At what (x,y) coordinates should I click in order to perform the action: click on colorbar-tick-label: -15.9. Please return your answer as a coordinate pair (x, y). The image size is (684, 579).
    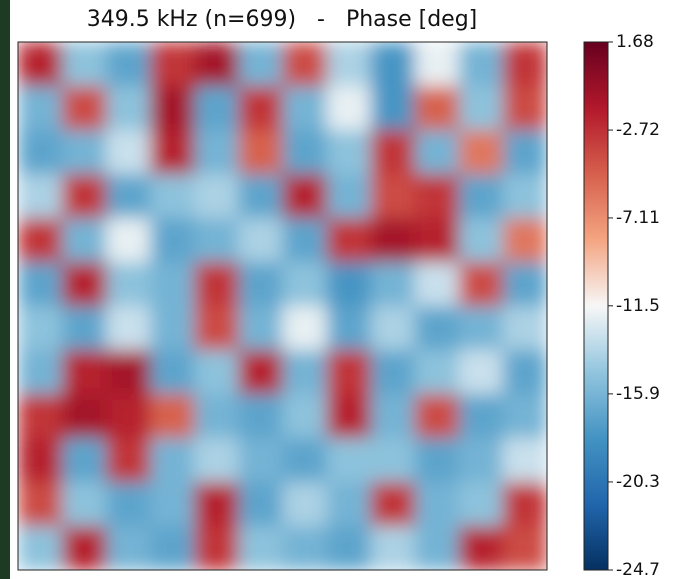
    Looking at the image, I should click on (638, 394).